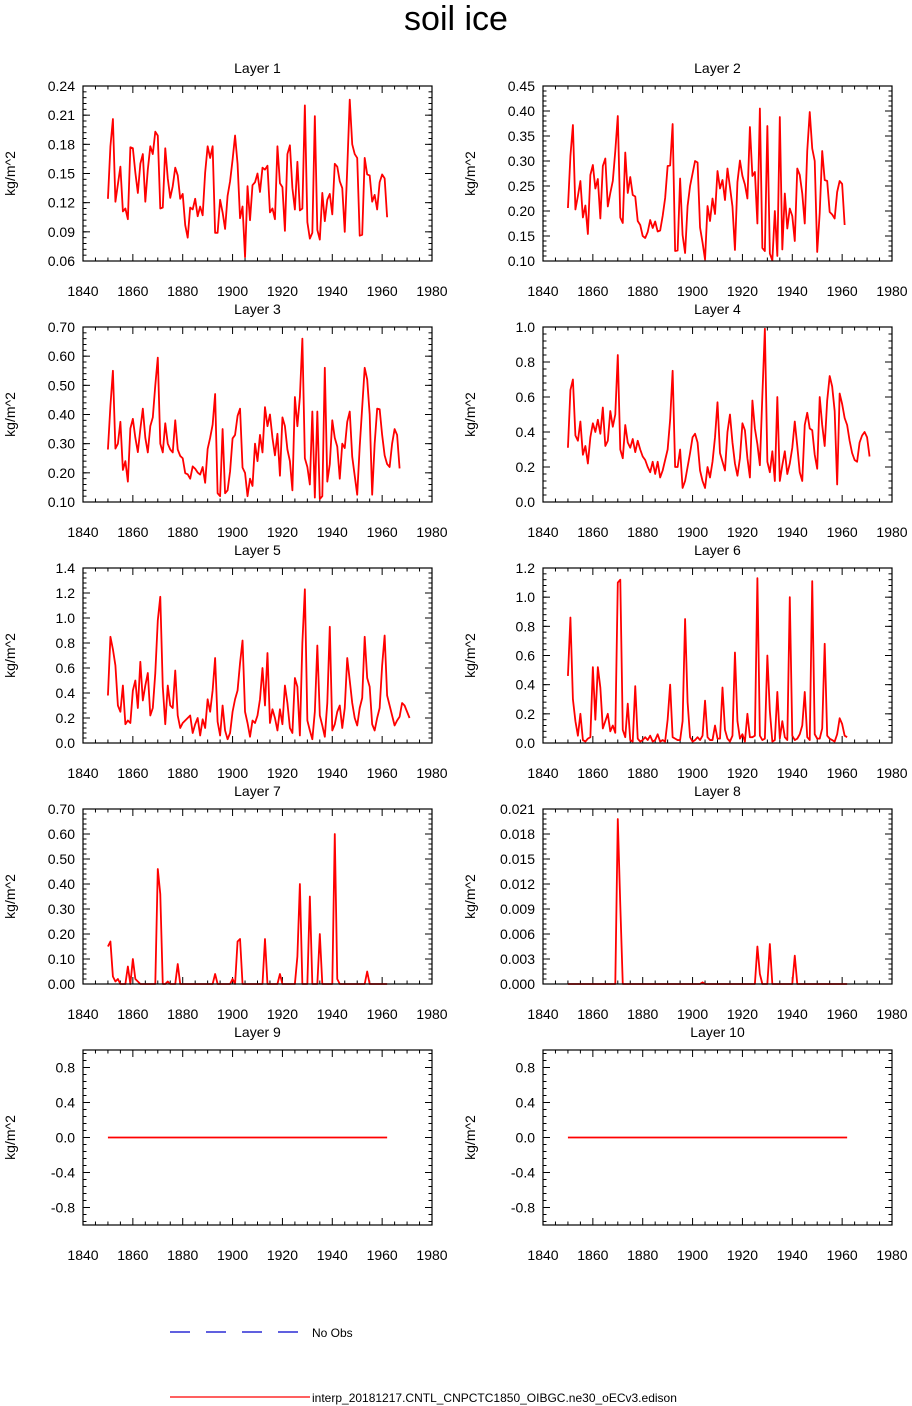  I want to click on x-tick-label-layer-7: 1980, so click(431, 1014).